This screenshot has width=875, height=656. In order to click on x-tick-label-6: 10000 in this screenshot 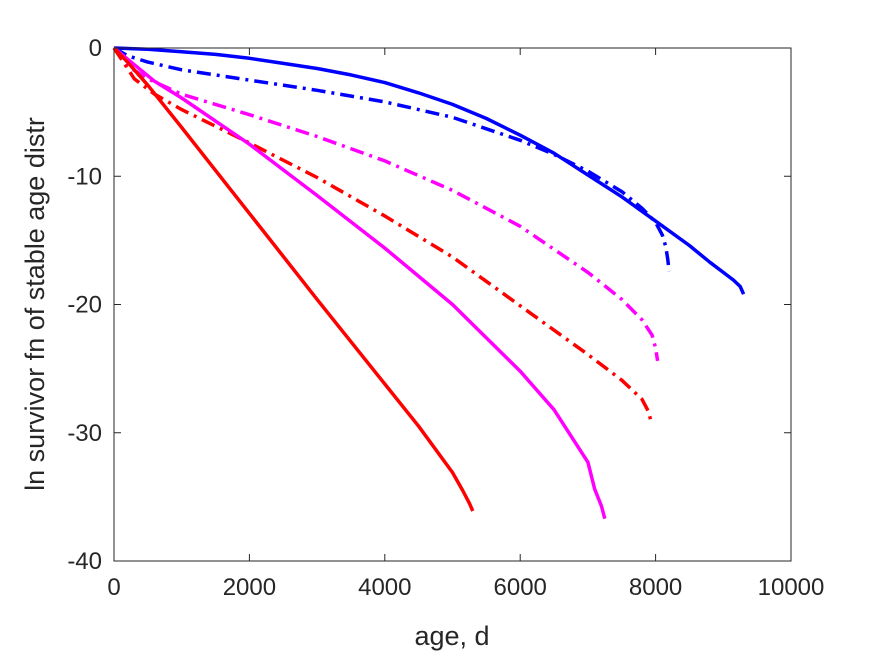, I will do `click(791, 587)`.